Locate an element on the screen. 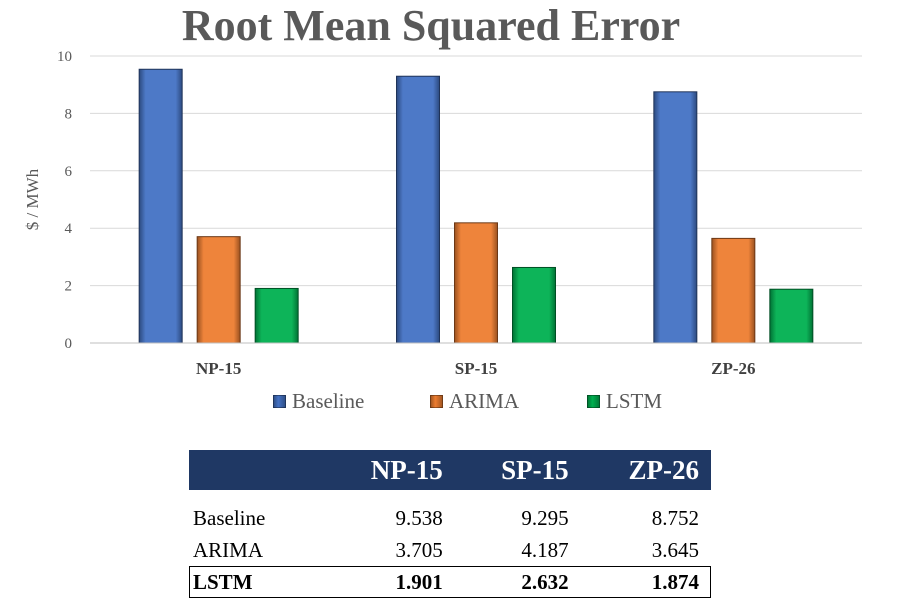 The image size is (902, 615). table-cell: 8.752 is located at coordinates (675, 517).